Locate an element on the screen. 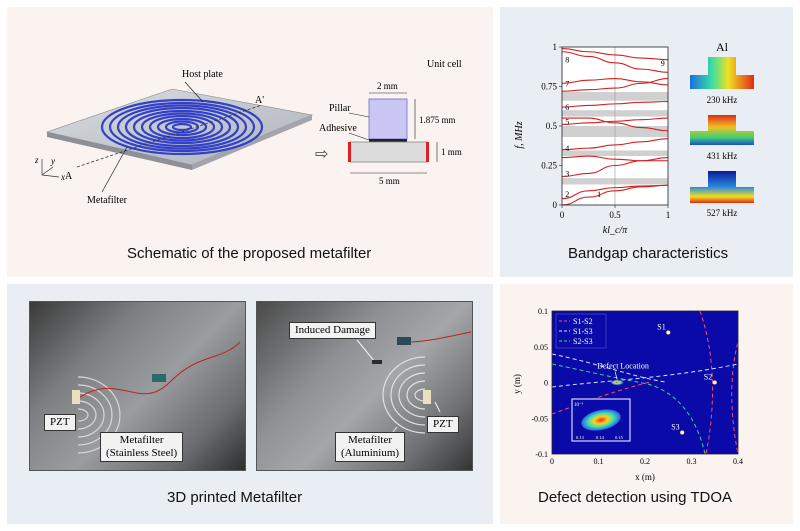  dim-height-pillar: 1.875 mm is located at coordinates (437, 120).